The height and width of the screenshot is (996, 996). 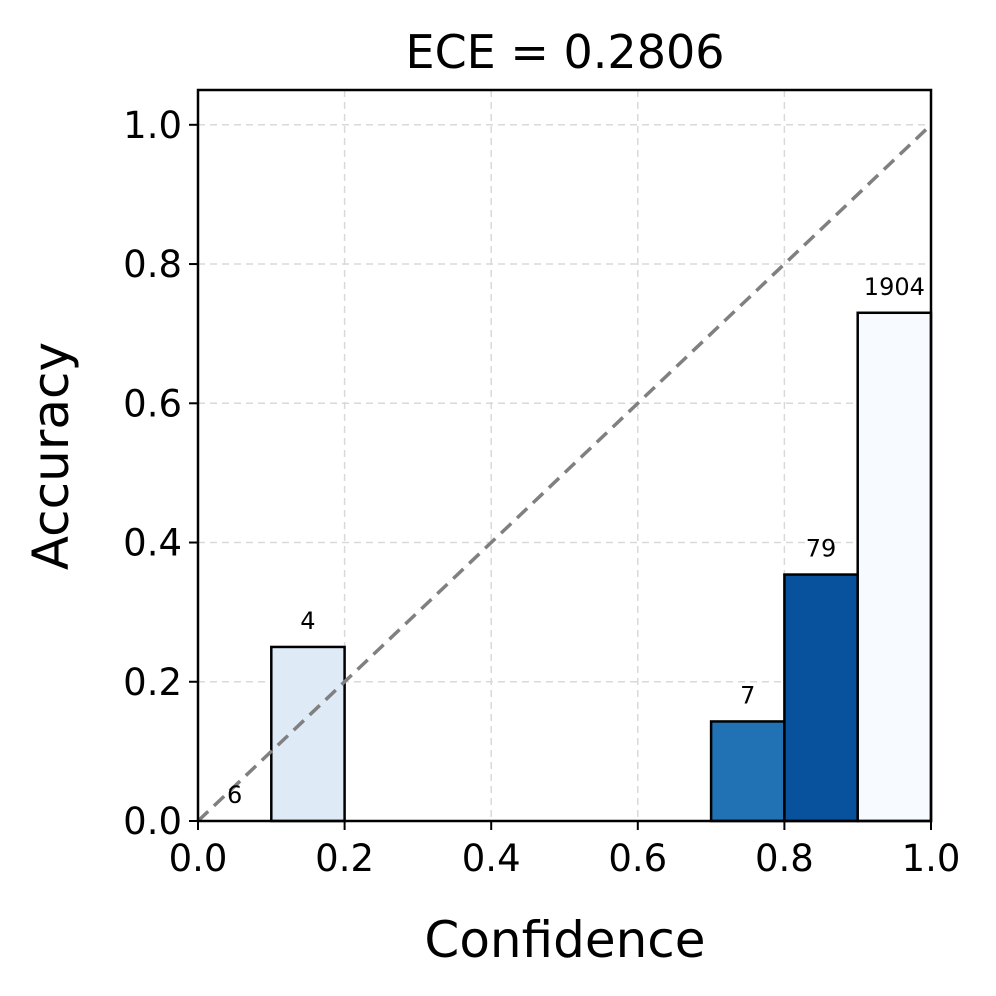 I want to click on chart-title: ECE = 0.2806, so click(x=565, y=52).